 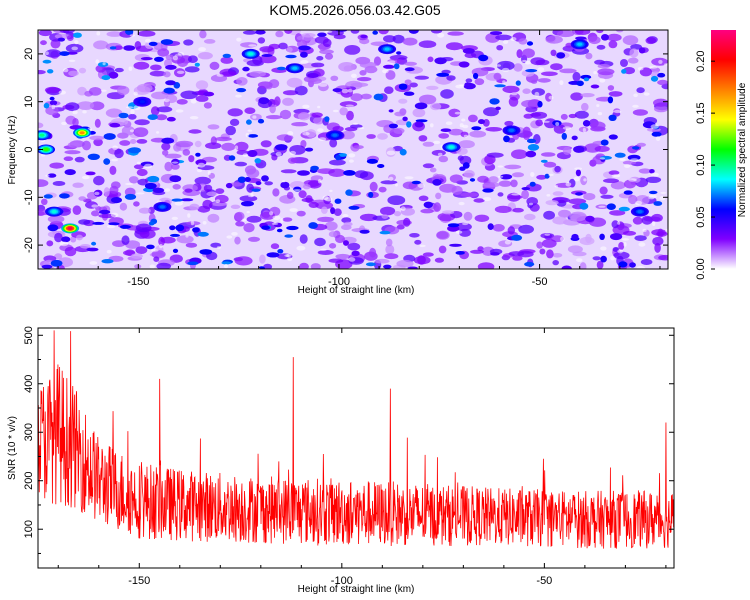 What do you see at coordinates (701, 112) in the screenshot?
I see `colorbar-tick-label: 0.15` at bounding box center [701, 112].